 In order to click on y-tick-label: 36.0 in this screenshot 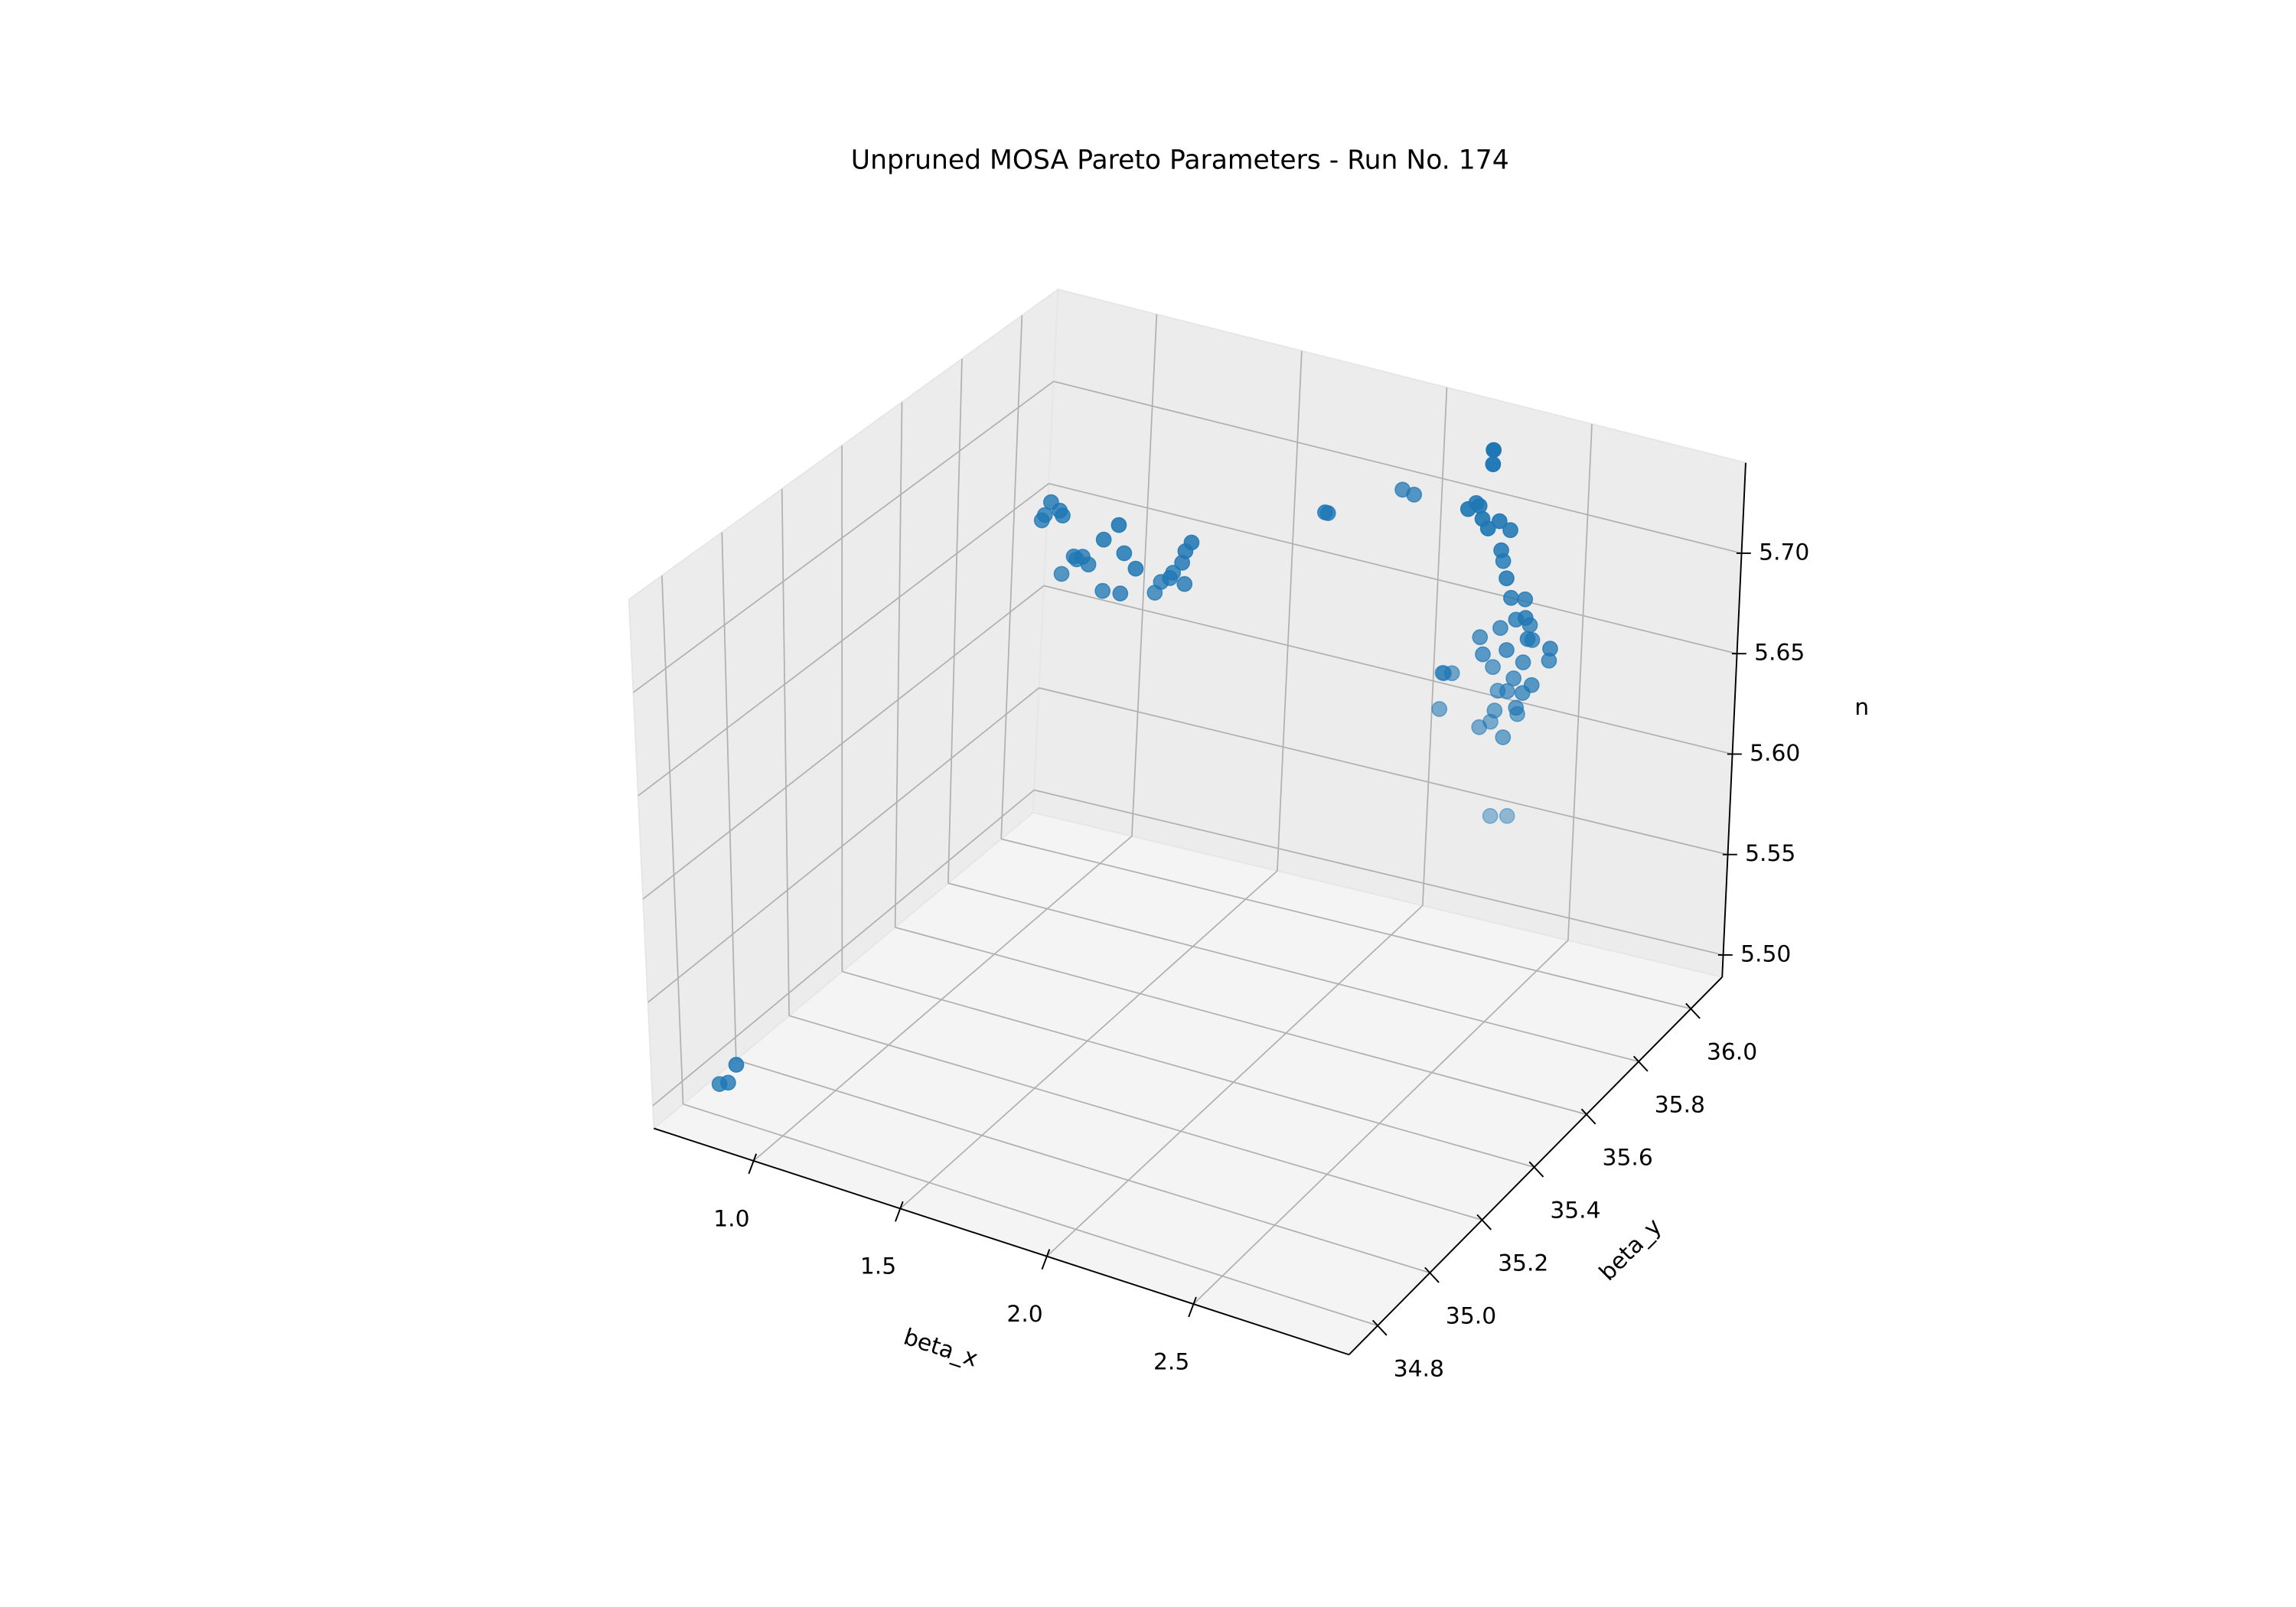, I will do `click(1732, 1051)`.